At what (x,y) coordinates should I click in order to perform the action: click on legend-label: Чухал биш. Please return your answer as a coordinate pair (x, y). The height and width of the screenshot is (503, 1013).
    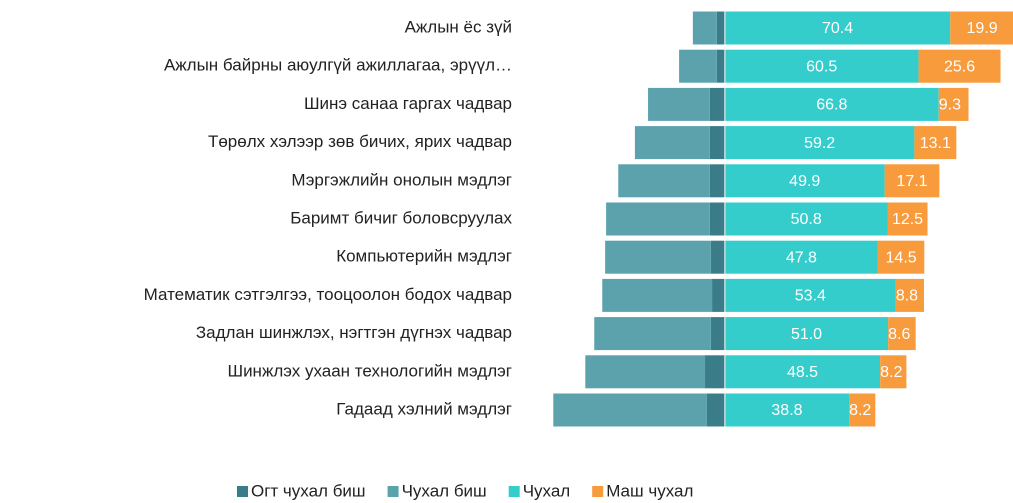
    Looking at the image, I should click on (444, 490).